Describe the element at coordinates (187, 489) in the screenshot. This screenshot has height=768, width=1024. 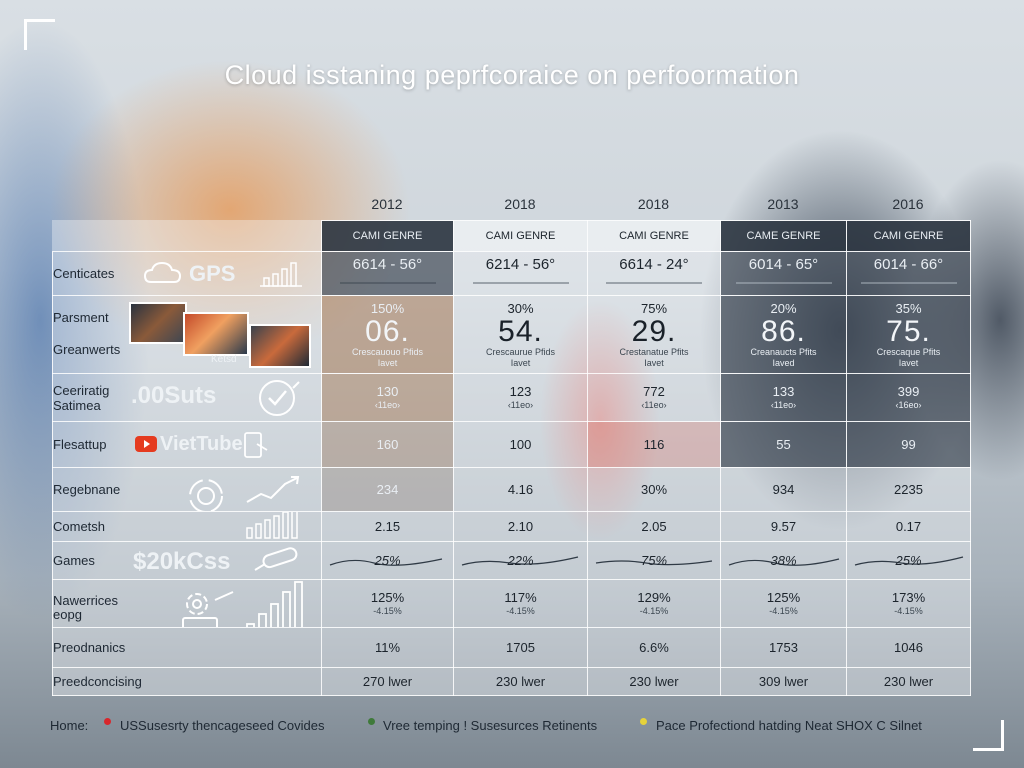
I see `row-label-cell: Regebnane` at that location.